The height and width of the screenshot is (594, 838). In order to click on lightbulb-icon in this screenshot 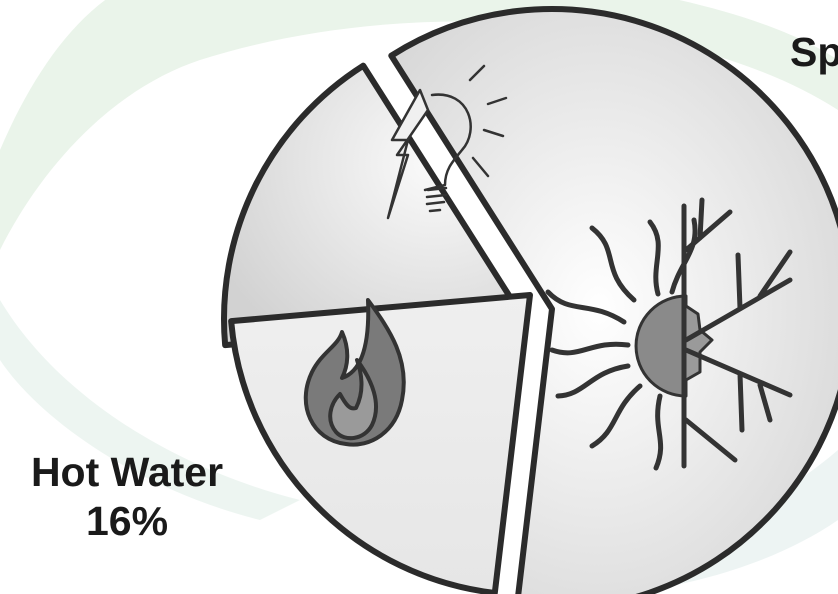, I will do `click(447, 142)`.